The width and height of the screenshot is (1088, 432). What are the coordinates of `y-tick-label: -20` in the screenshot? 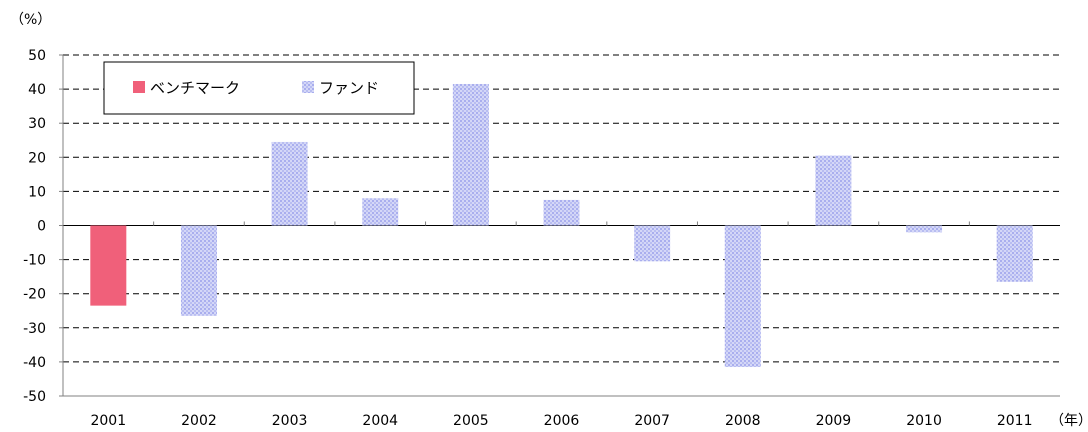 It's located at (34, 295).